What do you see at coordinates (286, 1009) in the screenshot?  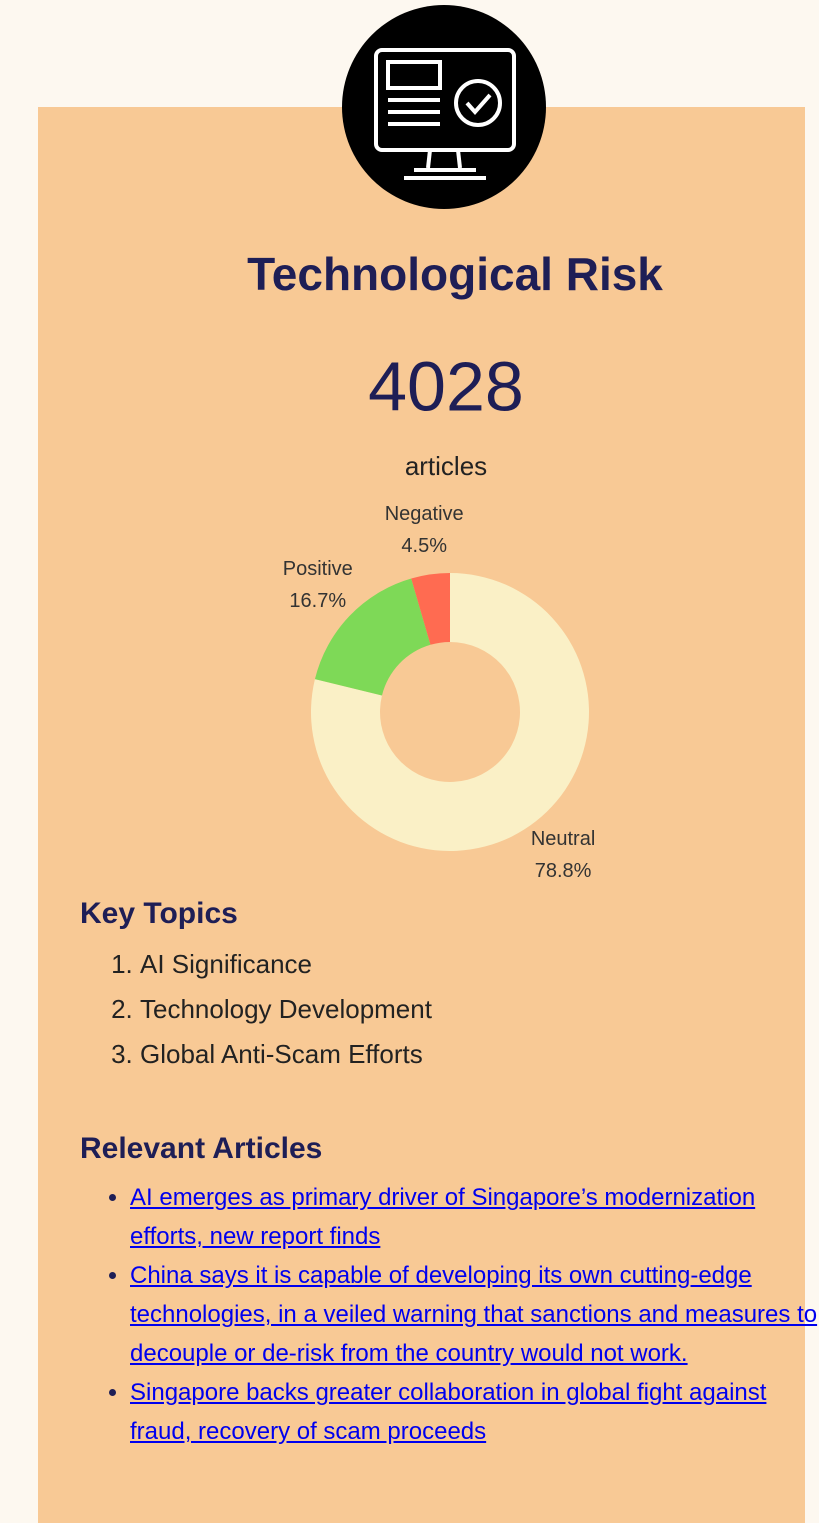 I see `topic-item: Technology Development` at bounding box center [286, 1009].